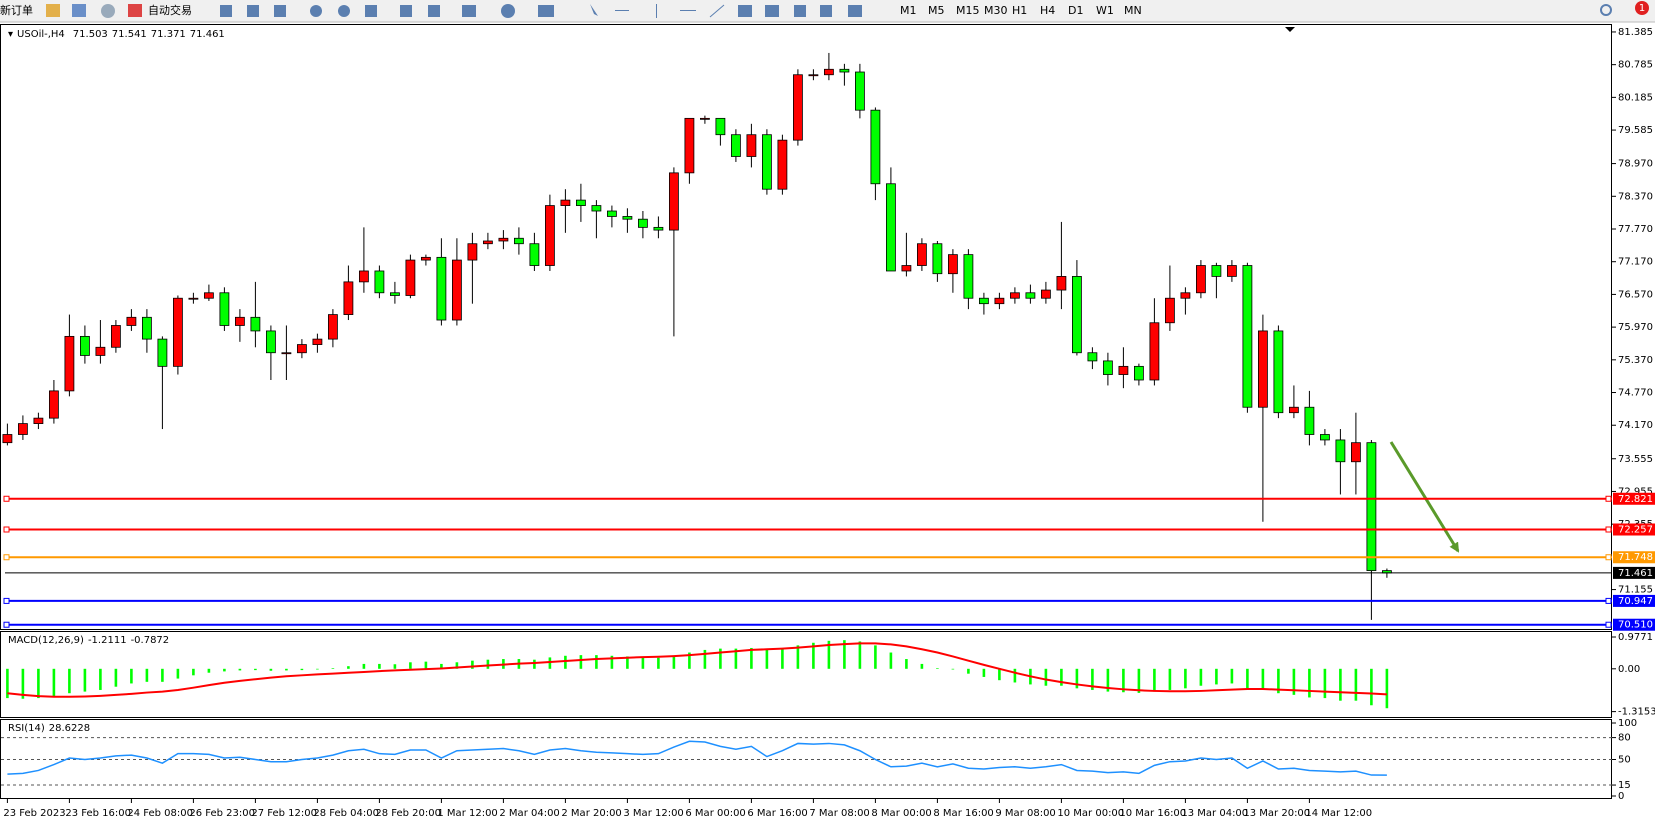 The height and width of the screenshot is (825, 1655). Describe the element at coordinates (1642, 8) in the screenshot. I see `notification-badge` at that location.